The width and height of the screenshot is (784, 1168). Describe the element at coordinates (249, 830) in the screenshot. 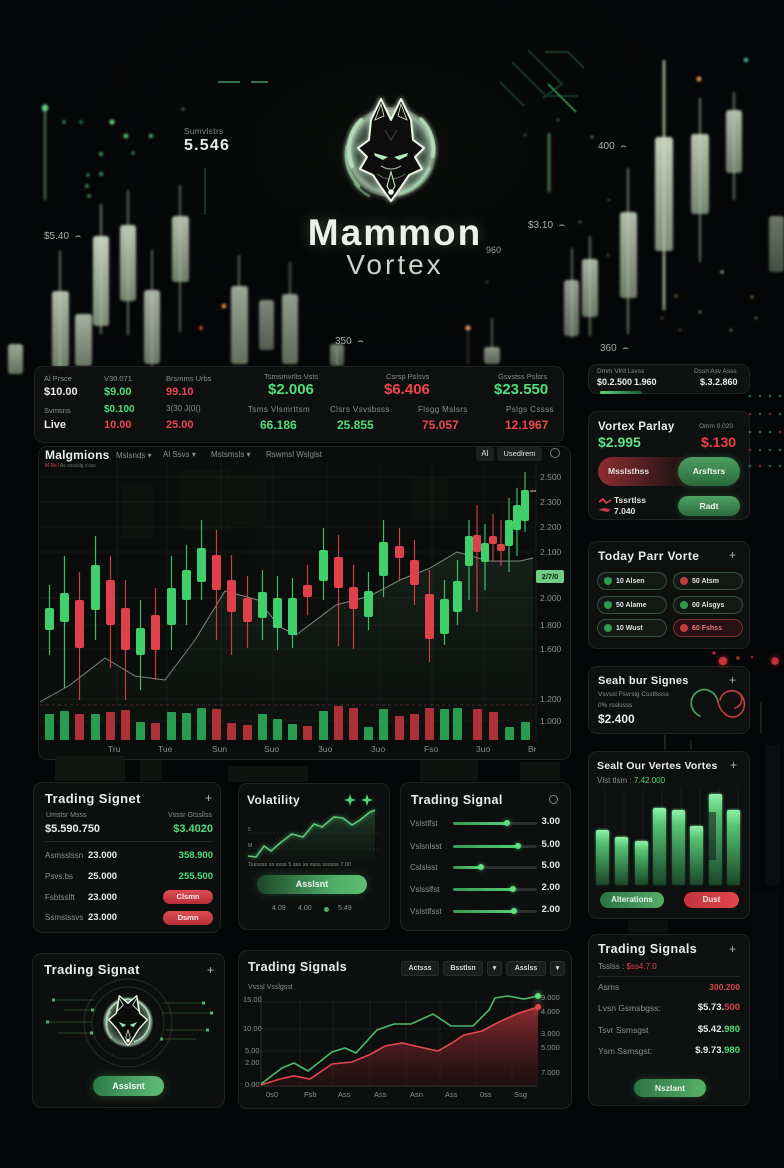

I see `svg-text: 5` at that location.